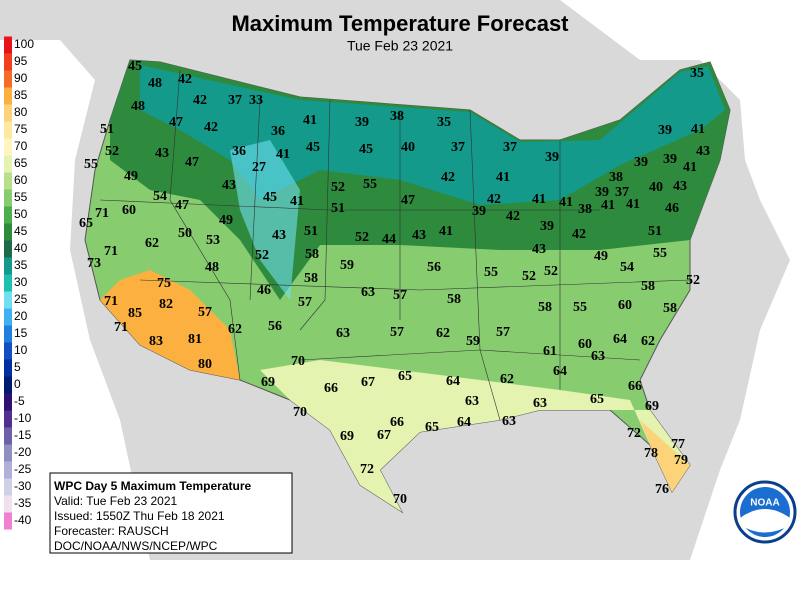  I want to click on temperature-label: 59, so click(347, 265).